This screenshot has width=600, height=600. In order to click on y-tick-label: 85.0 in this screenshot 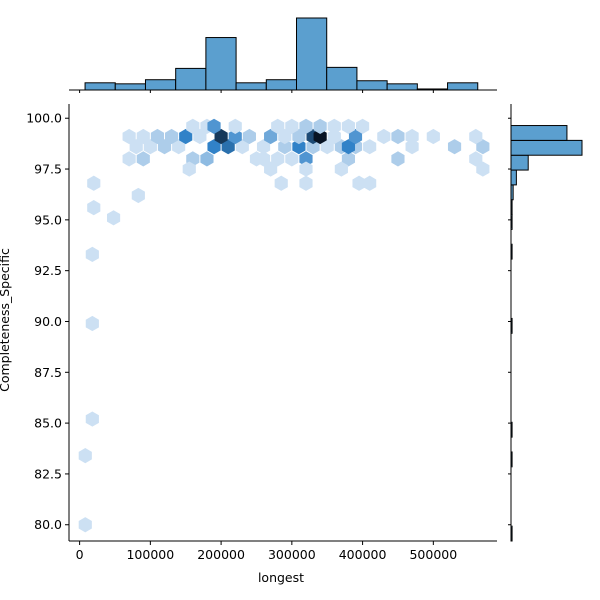, I will do `click(48, 423)`.